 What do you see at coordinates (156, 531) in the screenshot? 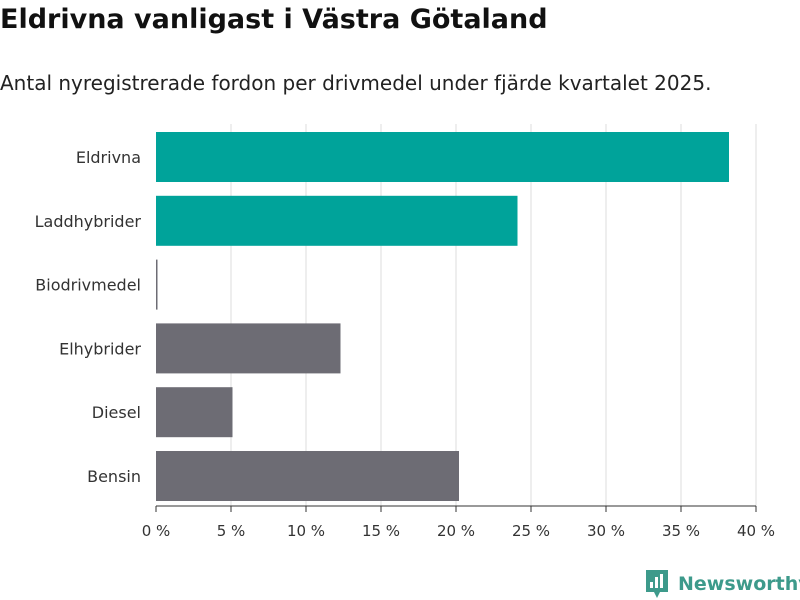
I see `x-tick-label: 0 %` at bounding box center [156, 531].